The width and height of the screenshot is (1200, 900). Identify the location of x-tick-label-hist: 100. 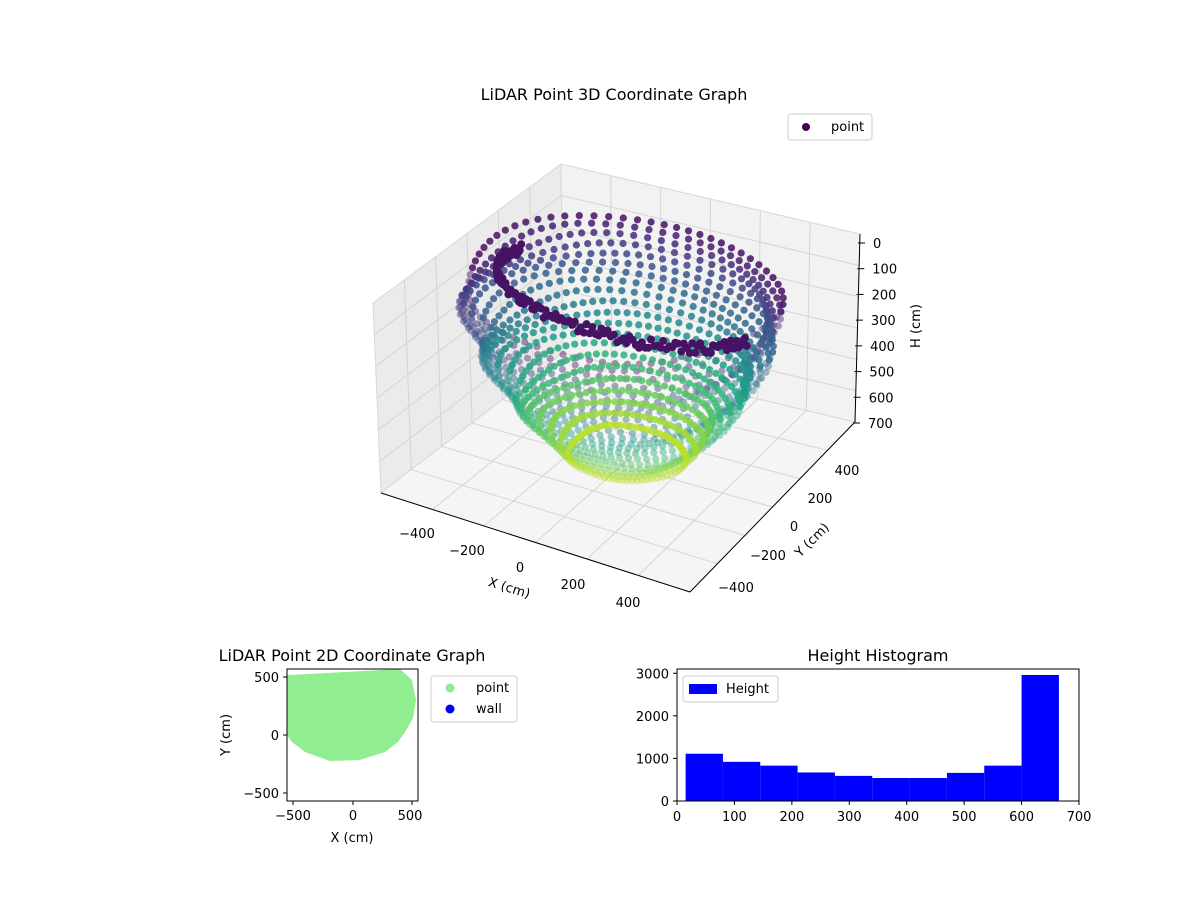
(734, 817).